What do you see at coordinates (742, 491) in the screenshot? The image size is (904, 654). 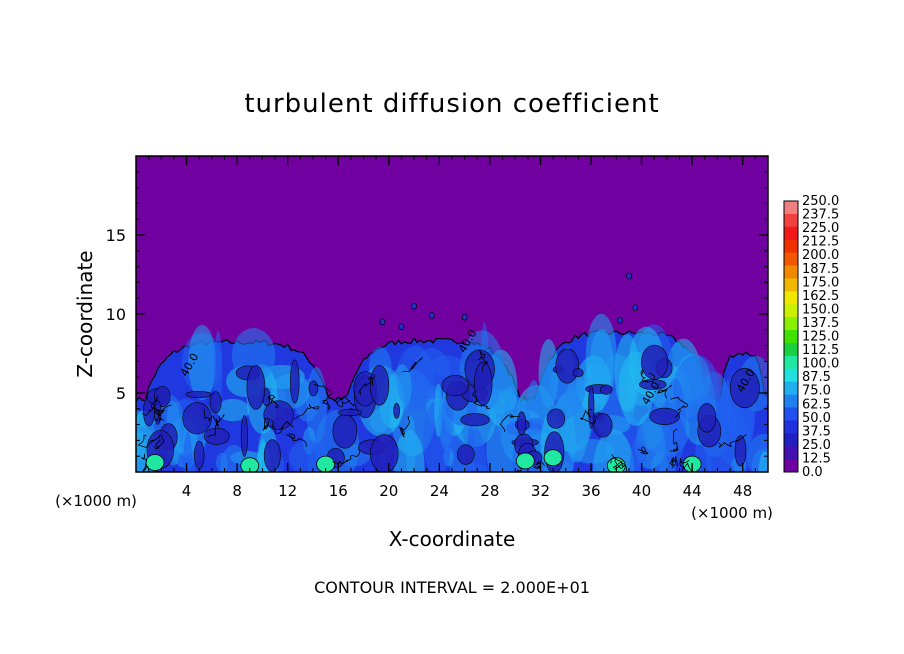 I see `x-tick-label: 48` at bounding box center [742, 491].